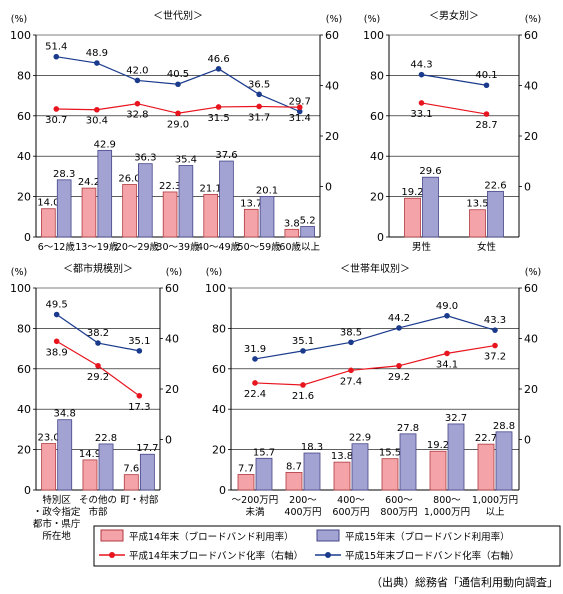 Image resolution: width=563 pixels, height=594 pixels. Describe the element at coordinates (219, 328) in the screenshot. I see `left-tick-label: 80` at that location.